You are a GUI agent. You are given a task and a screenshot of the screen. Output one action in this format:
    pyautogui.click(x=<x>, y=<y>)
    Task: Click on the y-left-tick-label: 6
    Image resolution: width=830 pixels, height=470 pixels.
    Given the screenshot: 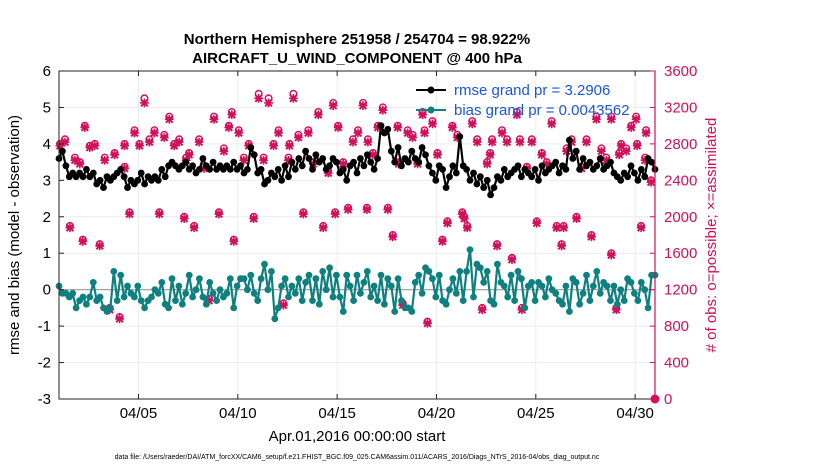 What is the action you would take?
    pyautogui.click(x=47, y=71)
    